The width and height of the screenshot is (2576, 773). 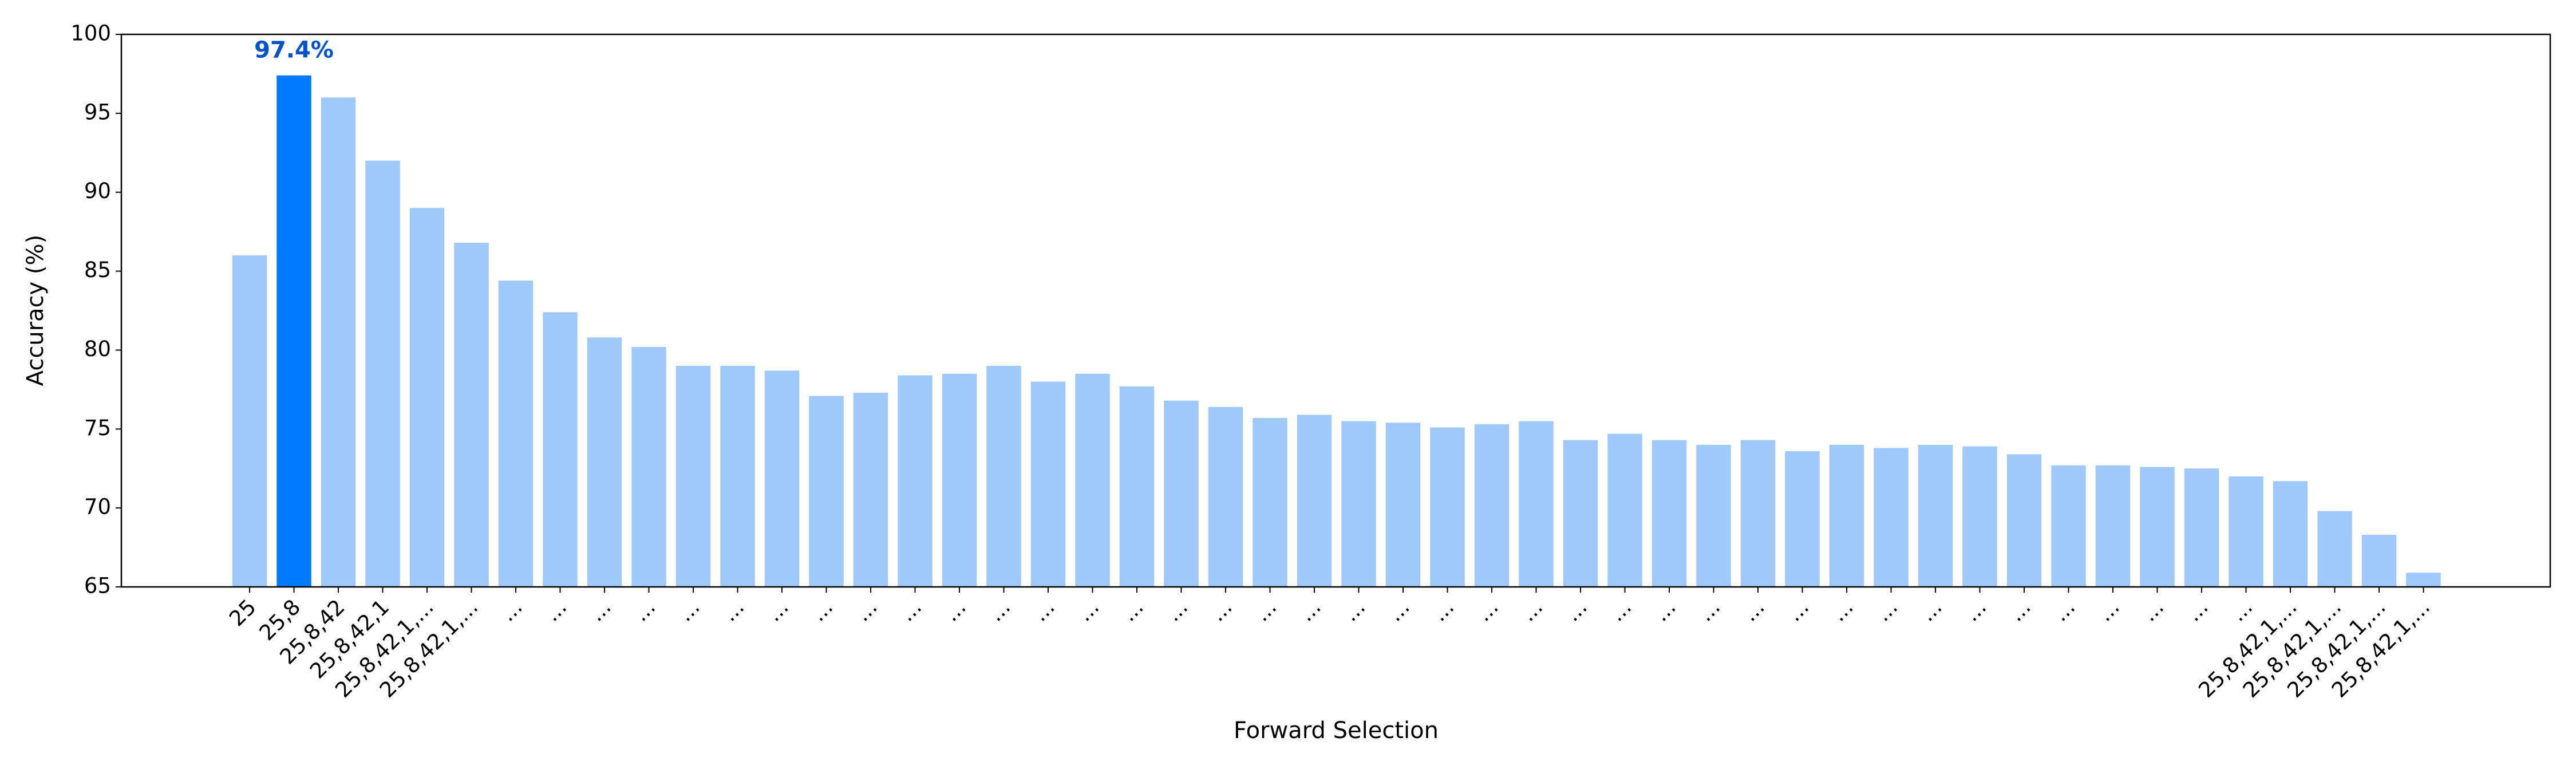 What do you see at coordinates (294, 50) in the screenshot?
I see `value-label: 97.4%` at bounding box center [294, 50].